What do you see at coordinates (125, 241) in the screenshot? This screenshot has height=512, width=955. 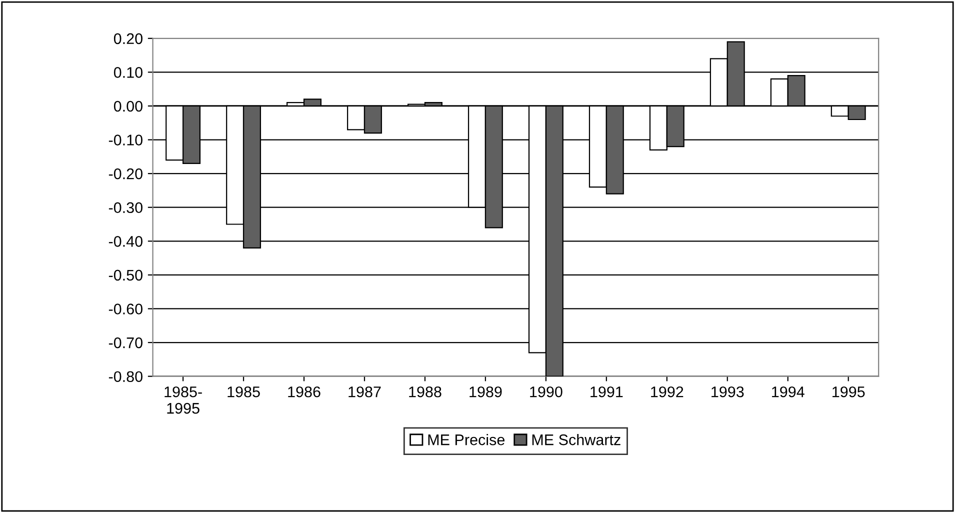 I see `y-tick-label: -0.40` at bounding box center [125, 241].